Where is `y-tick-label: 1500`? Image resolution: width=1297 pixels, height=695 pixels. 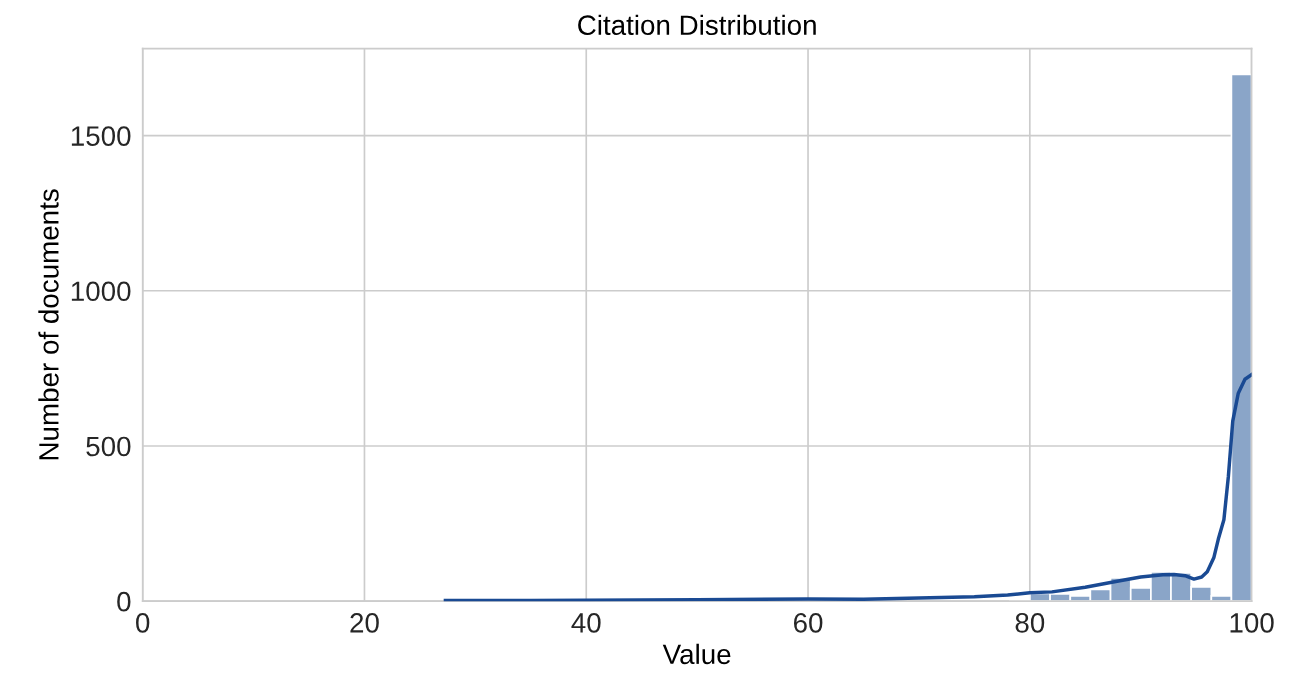
y-tick-label: 1500 is located at coordinates (101, 136).